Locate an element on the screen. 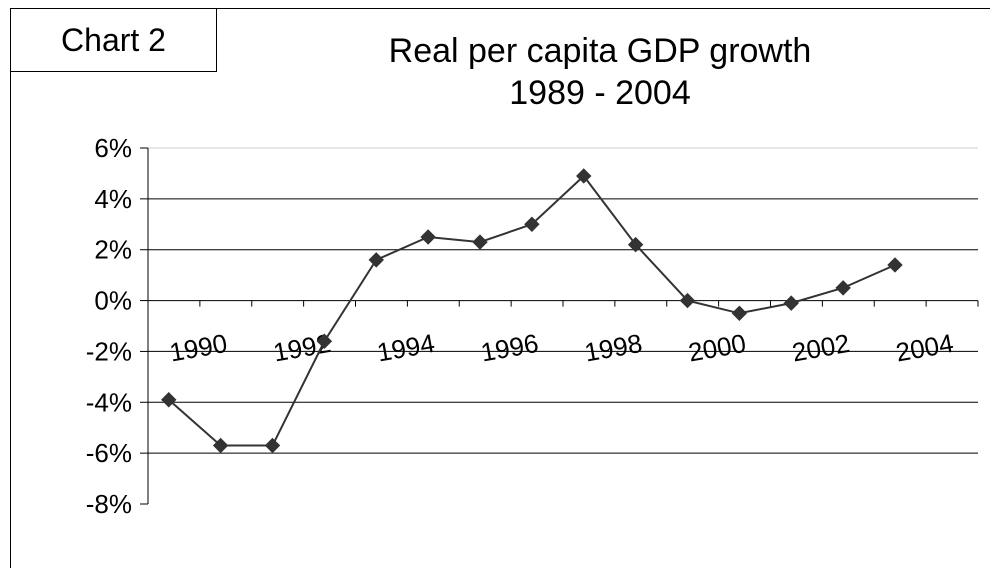  y-tick-label: 0% is located at coordinates (113, 301).